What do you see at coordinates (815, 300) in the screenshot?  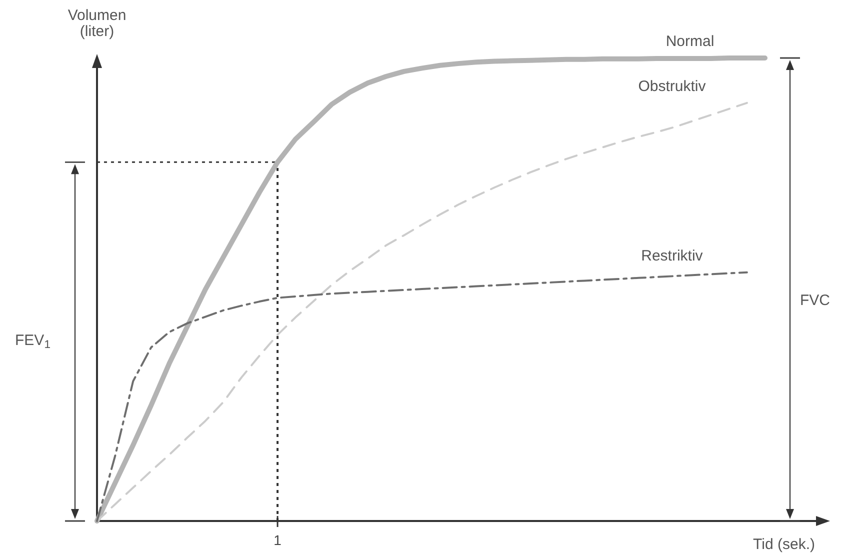 I see `text: FVC` at bounding box center [815, 300].